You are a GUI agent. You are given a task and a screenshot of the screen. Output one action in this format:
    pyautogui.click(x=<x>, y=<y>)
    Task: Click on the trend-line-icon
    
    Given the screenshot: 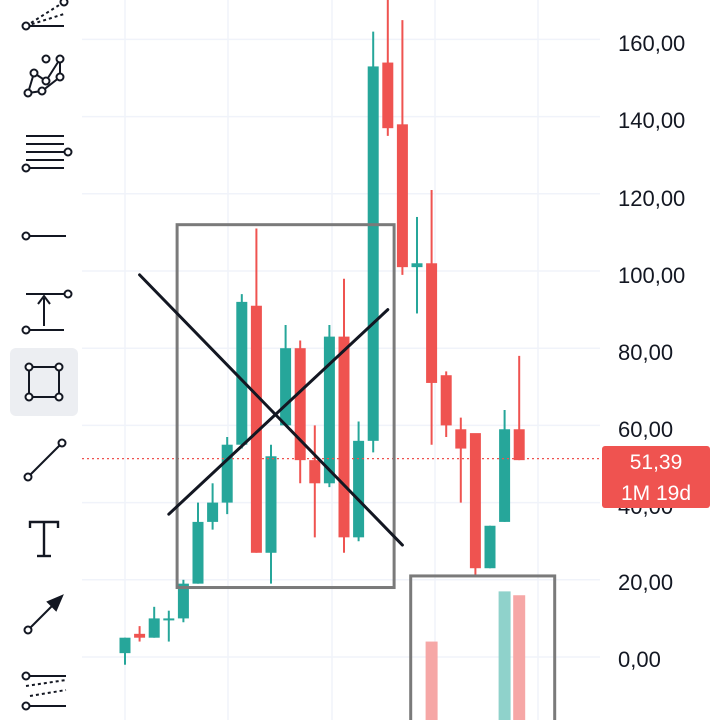 What is the action you would take?
    pyautogui.click(x=45, y=460)
    